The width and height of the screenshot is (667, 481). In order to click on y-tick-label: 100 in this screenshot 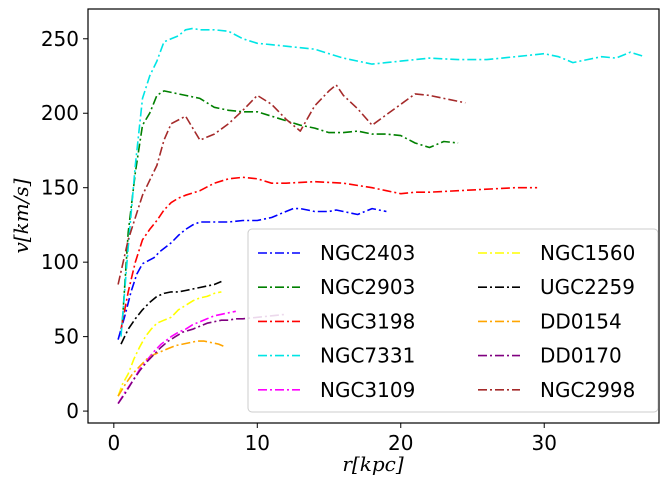, I will do `click(60, 262)`.